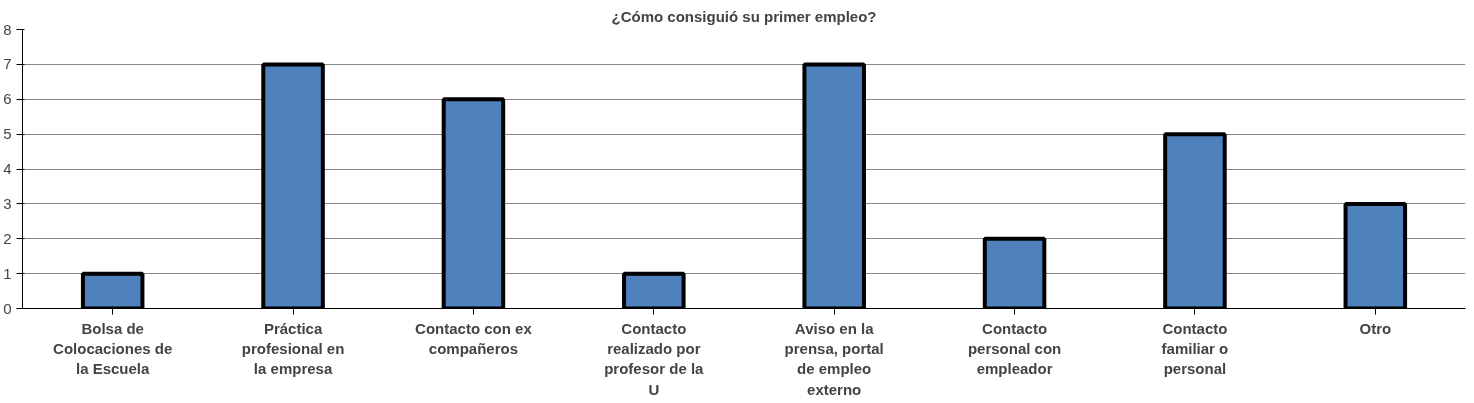 Image resolution: width=1474 pixels, height=403 pixels. Describe the element at coordinates (744, 16) in the screenshot. I see `chart-title: ¿Cómo consiguió su primer empleo?` at that location.